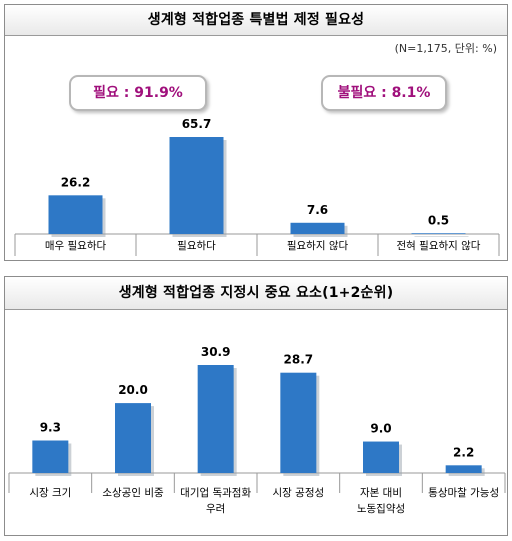 The width and height of the screenshot is (512, 541). I want to click on chart-title: 생계형 적합업종 지정시 중요 요소(1+2순위), so click(256, 293).